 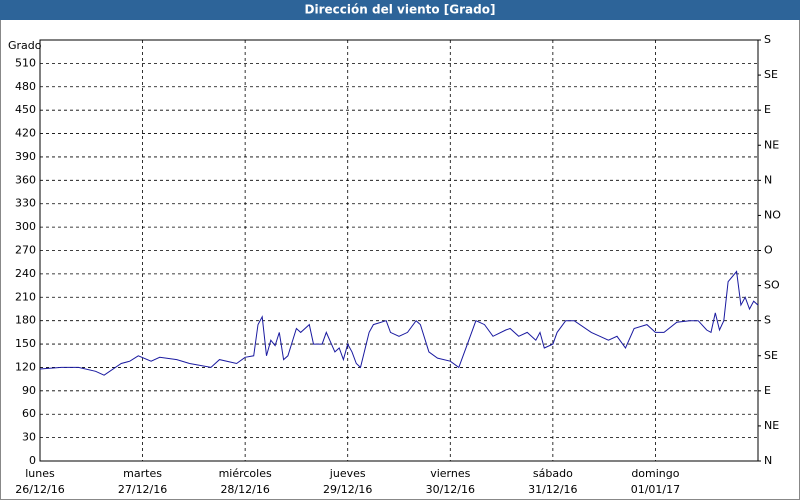 I want to click on x-tick-label: lunes, so click(x=40, y=473).